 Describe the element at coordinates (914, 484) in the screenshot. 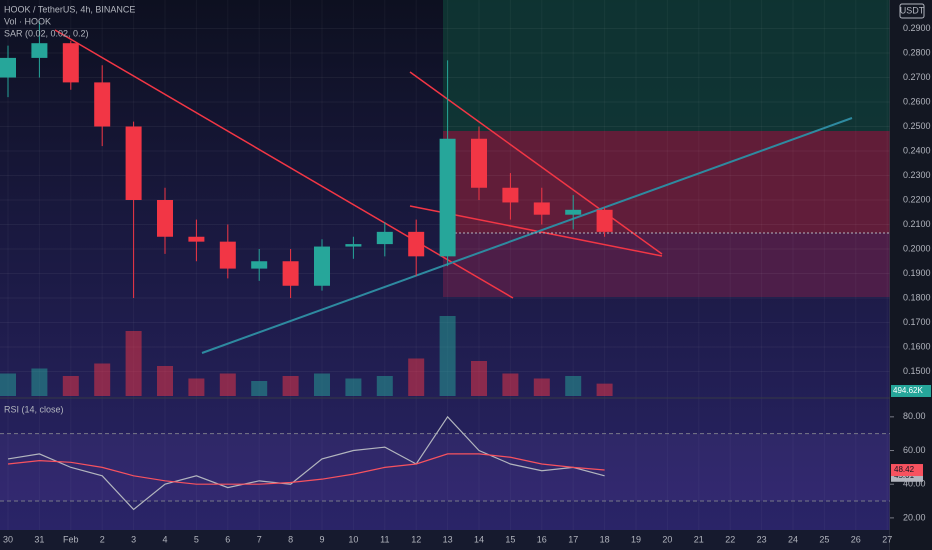

I see `y-tick-label: 40.00` at that location.